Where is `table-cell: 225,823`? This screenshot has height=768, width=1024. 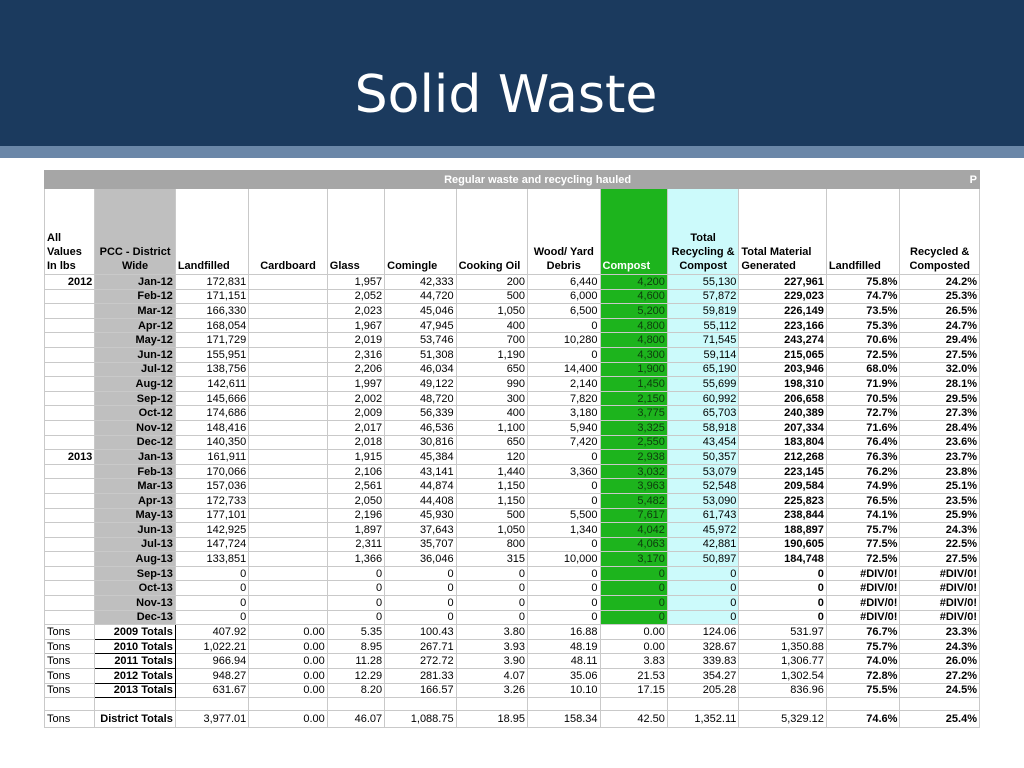
table-cell: 225,823 is located at coordinates (782, 500).